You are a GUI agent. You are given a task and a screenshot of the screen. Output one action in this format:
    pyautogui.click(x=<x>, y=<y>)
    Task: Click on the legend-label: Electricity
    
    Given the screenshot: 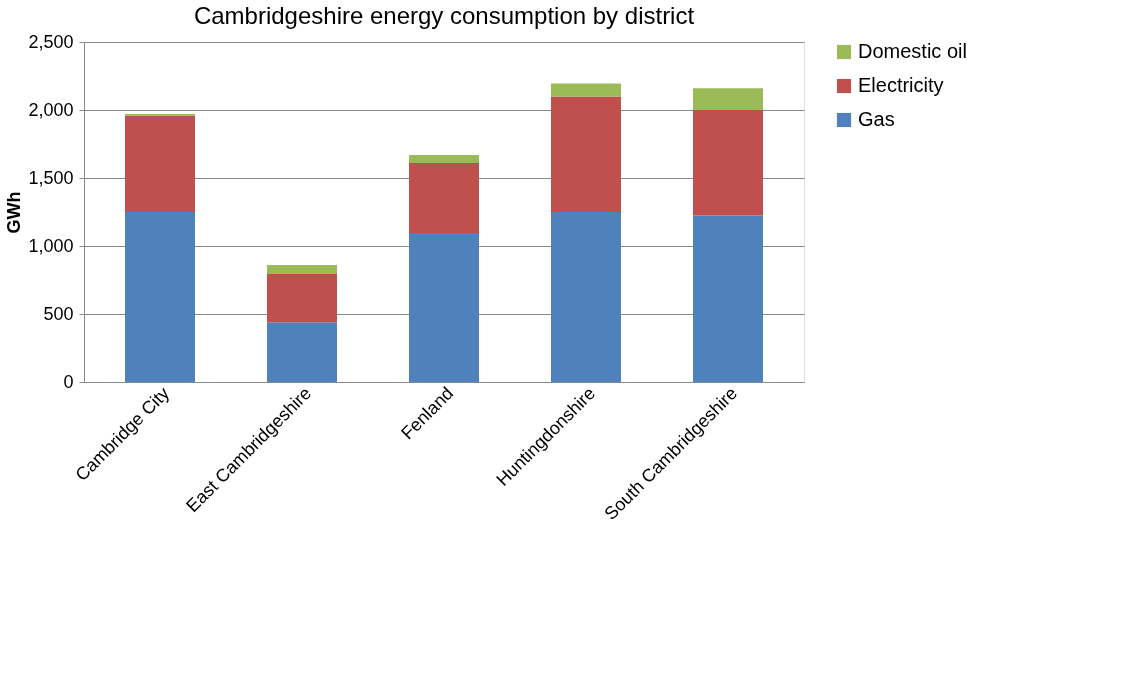 What is the action you would take?
    pyautogui.click(x=901, y=85)
    